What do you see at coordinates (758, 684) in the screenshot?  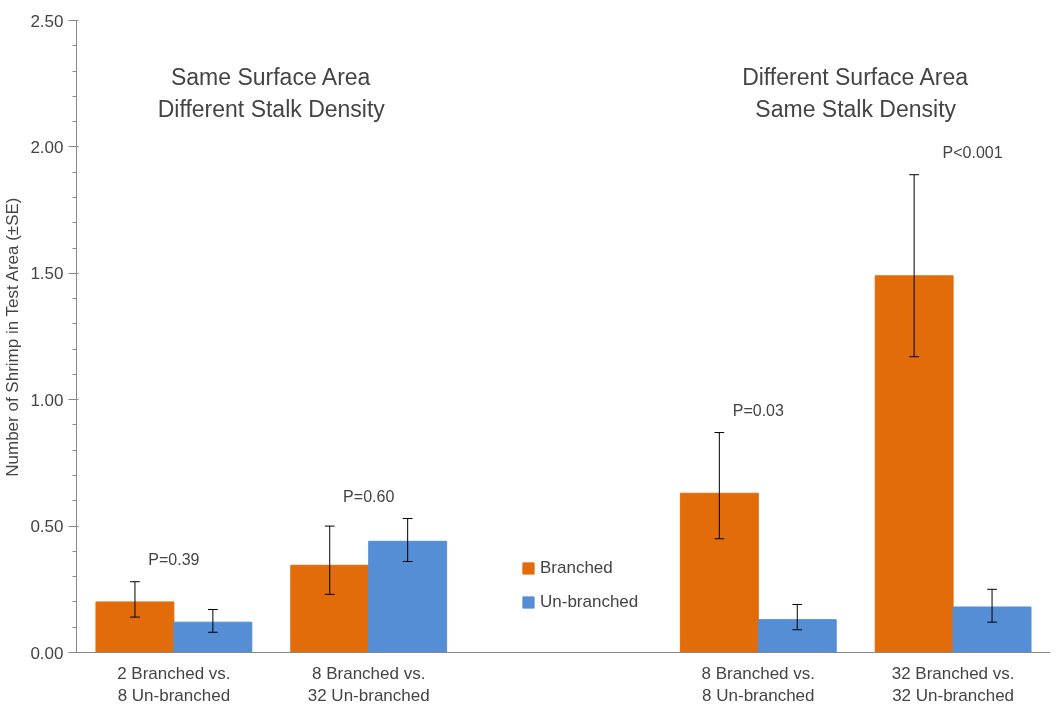 I see `x-tick-label: 8 Branched vs. 8 Un-branched` at bounding box center [758, 684].